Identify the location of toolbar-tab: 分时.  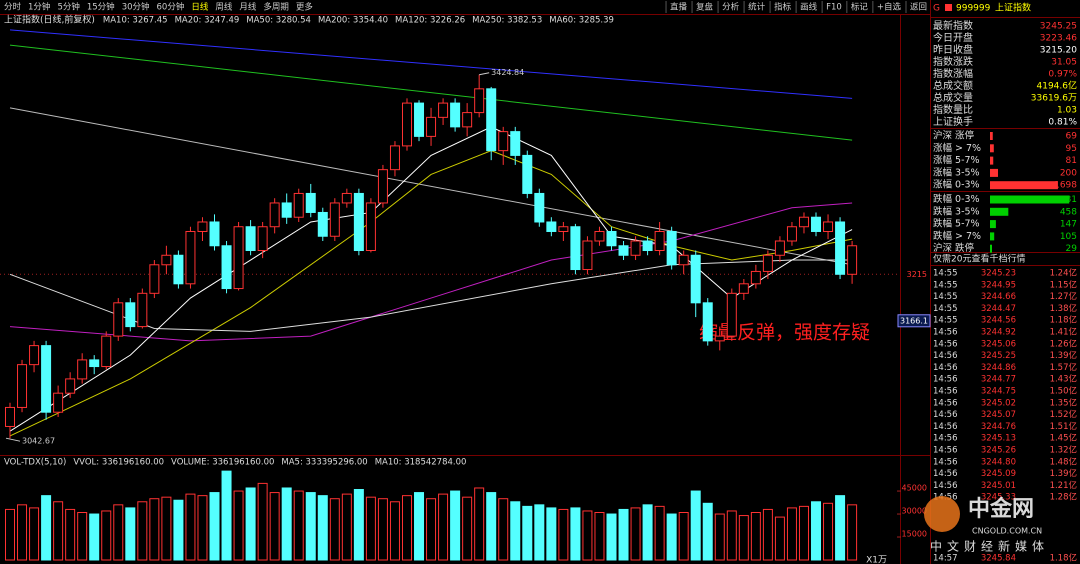
(13, 7).